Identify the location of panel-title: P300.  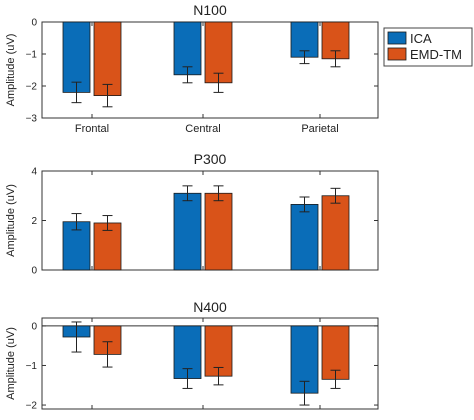
(210, 159).